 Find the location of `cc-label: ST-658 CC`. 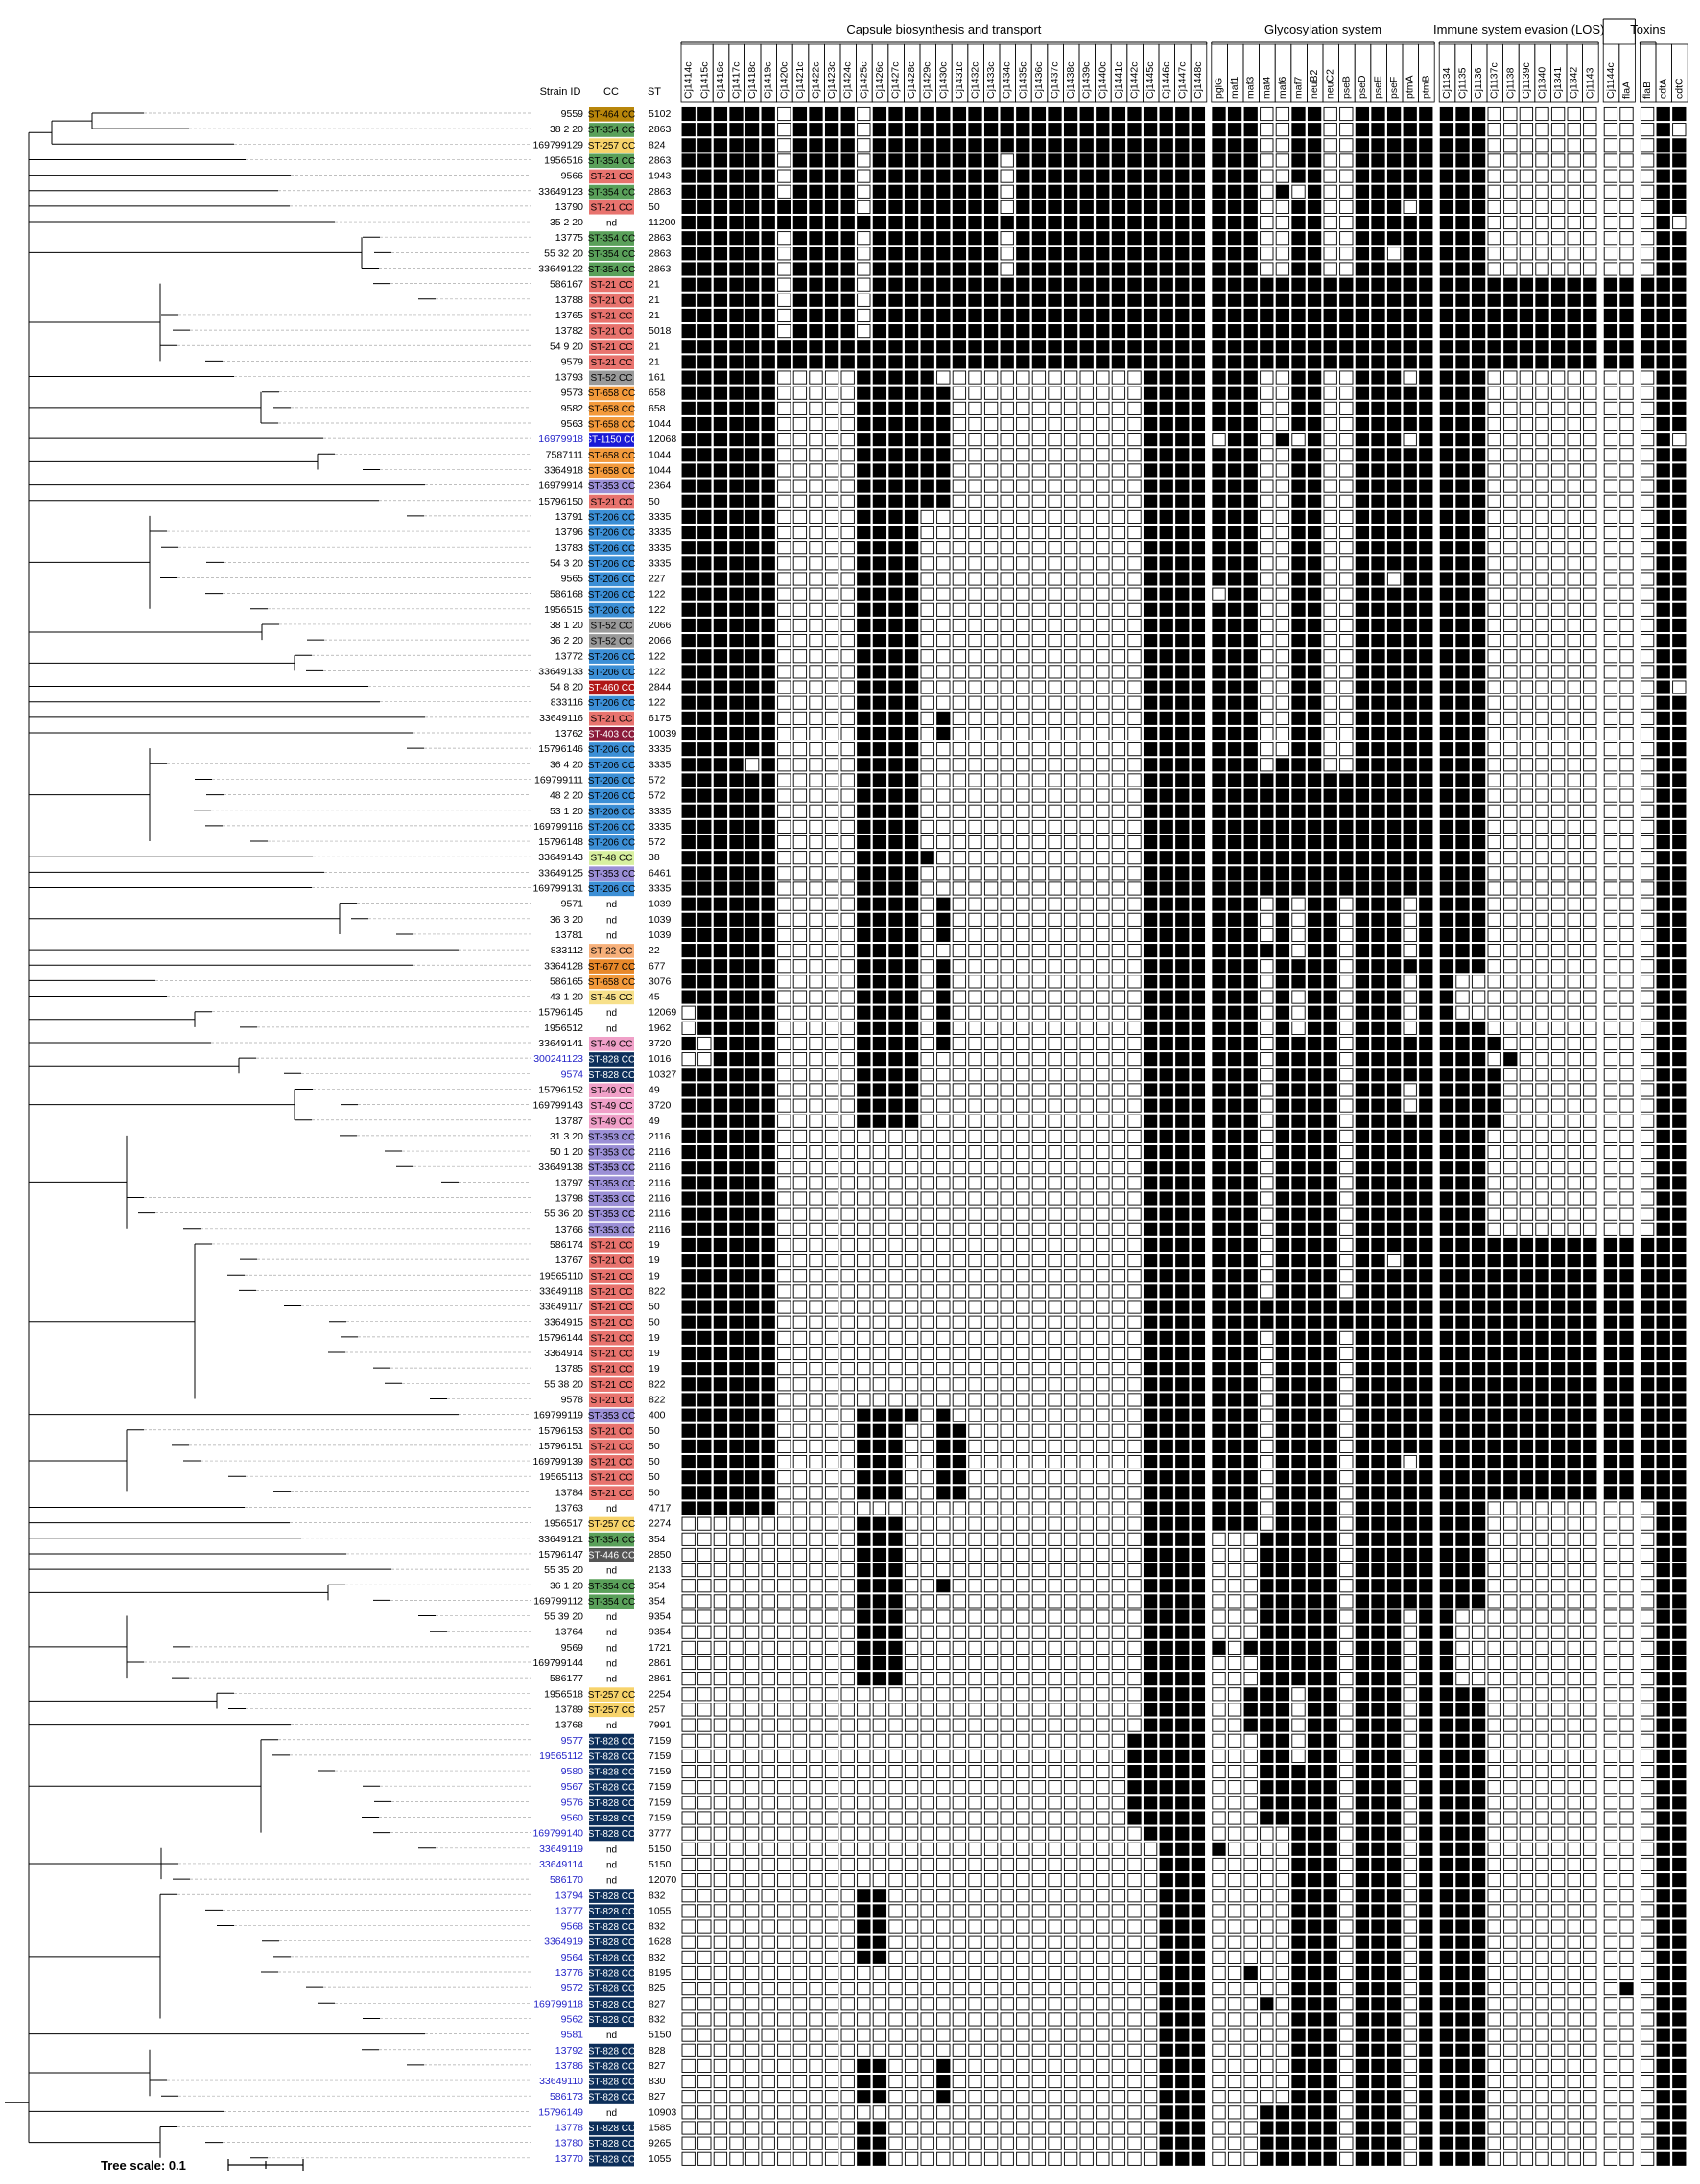

cc-label: ST-658 CC is located at coordinates (611, 472).